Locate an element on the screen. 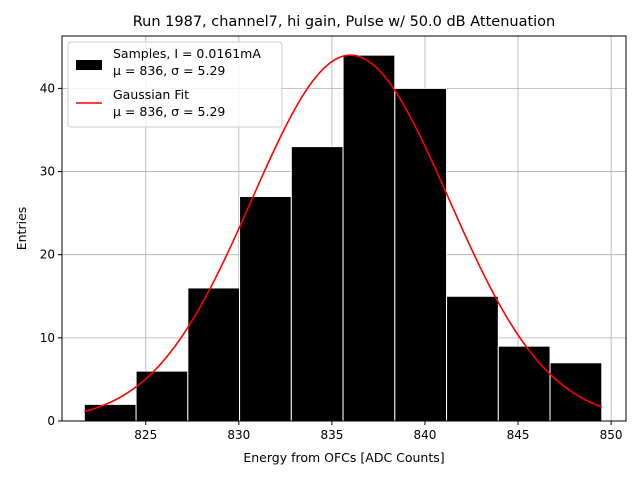  y-tick-label: 20 is located at coordinates (47, 255).